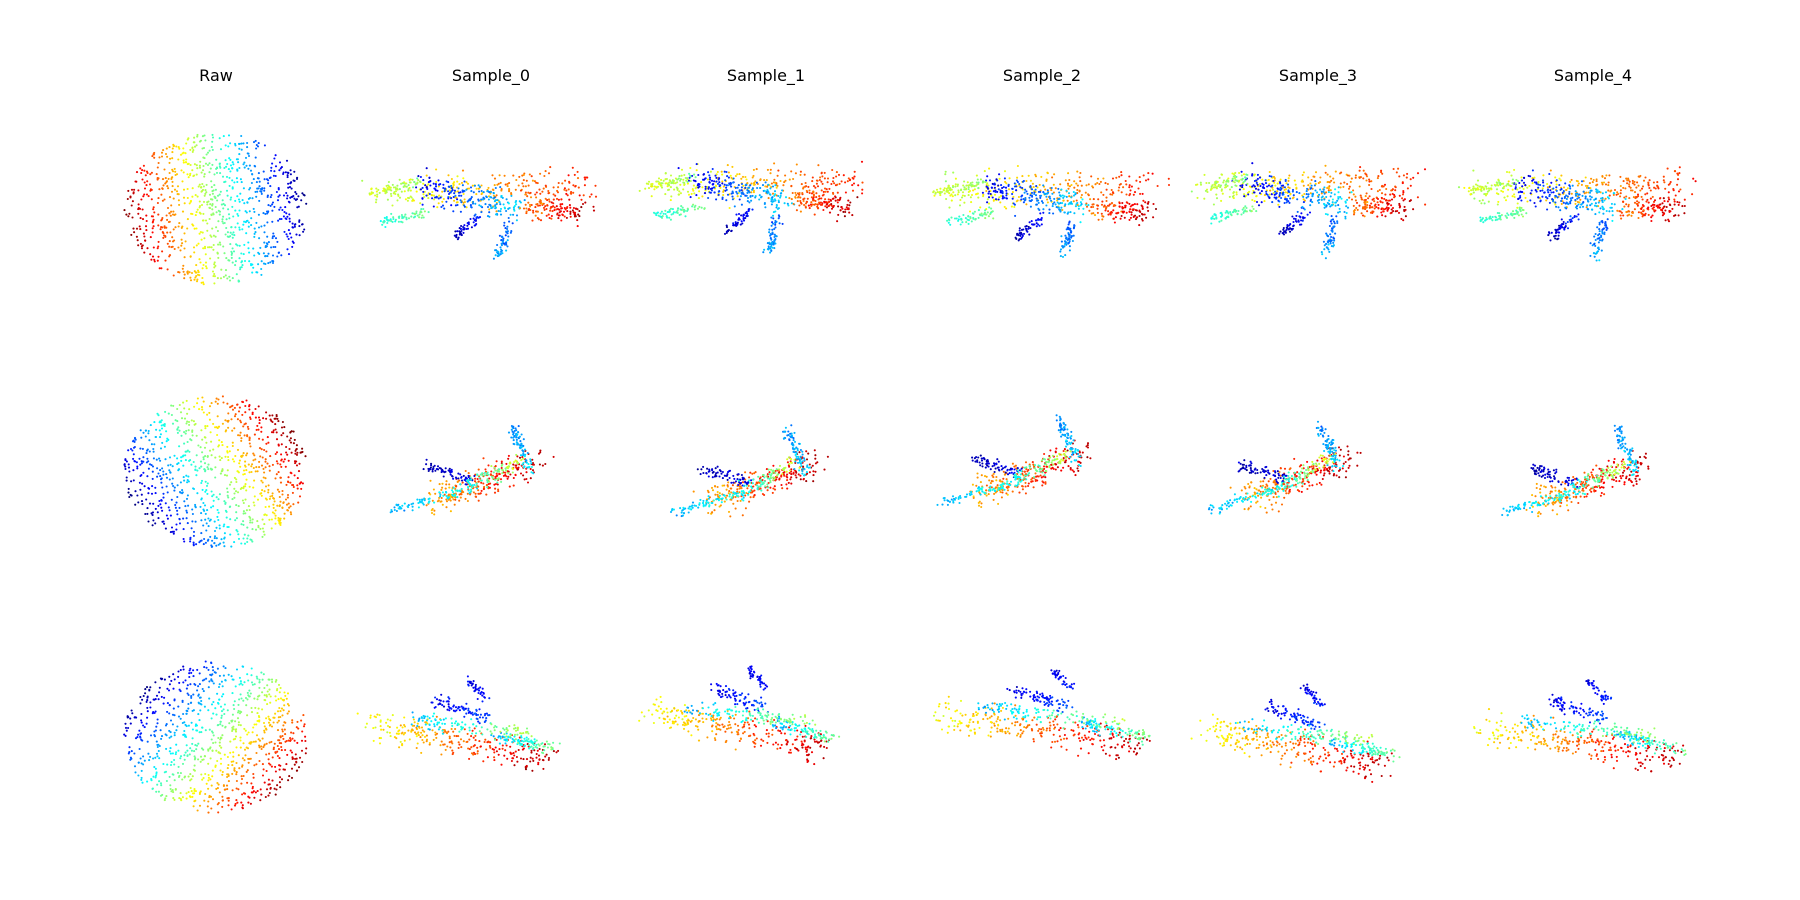 This screenshot has height=900, width=1800. What do you see at coordinates (1593, 75) in the screenshot?
I see `column-title-sample-4: Sample_4` at bounding box center [1593, 75].